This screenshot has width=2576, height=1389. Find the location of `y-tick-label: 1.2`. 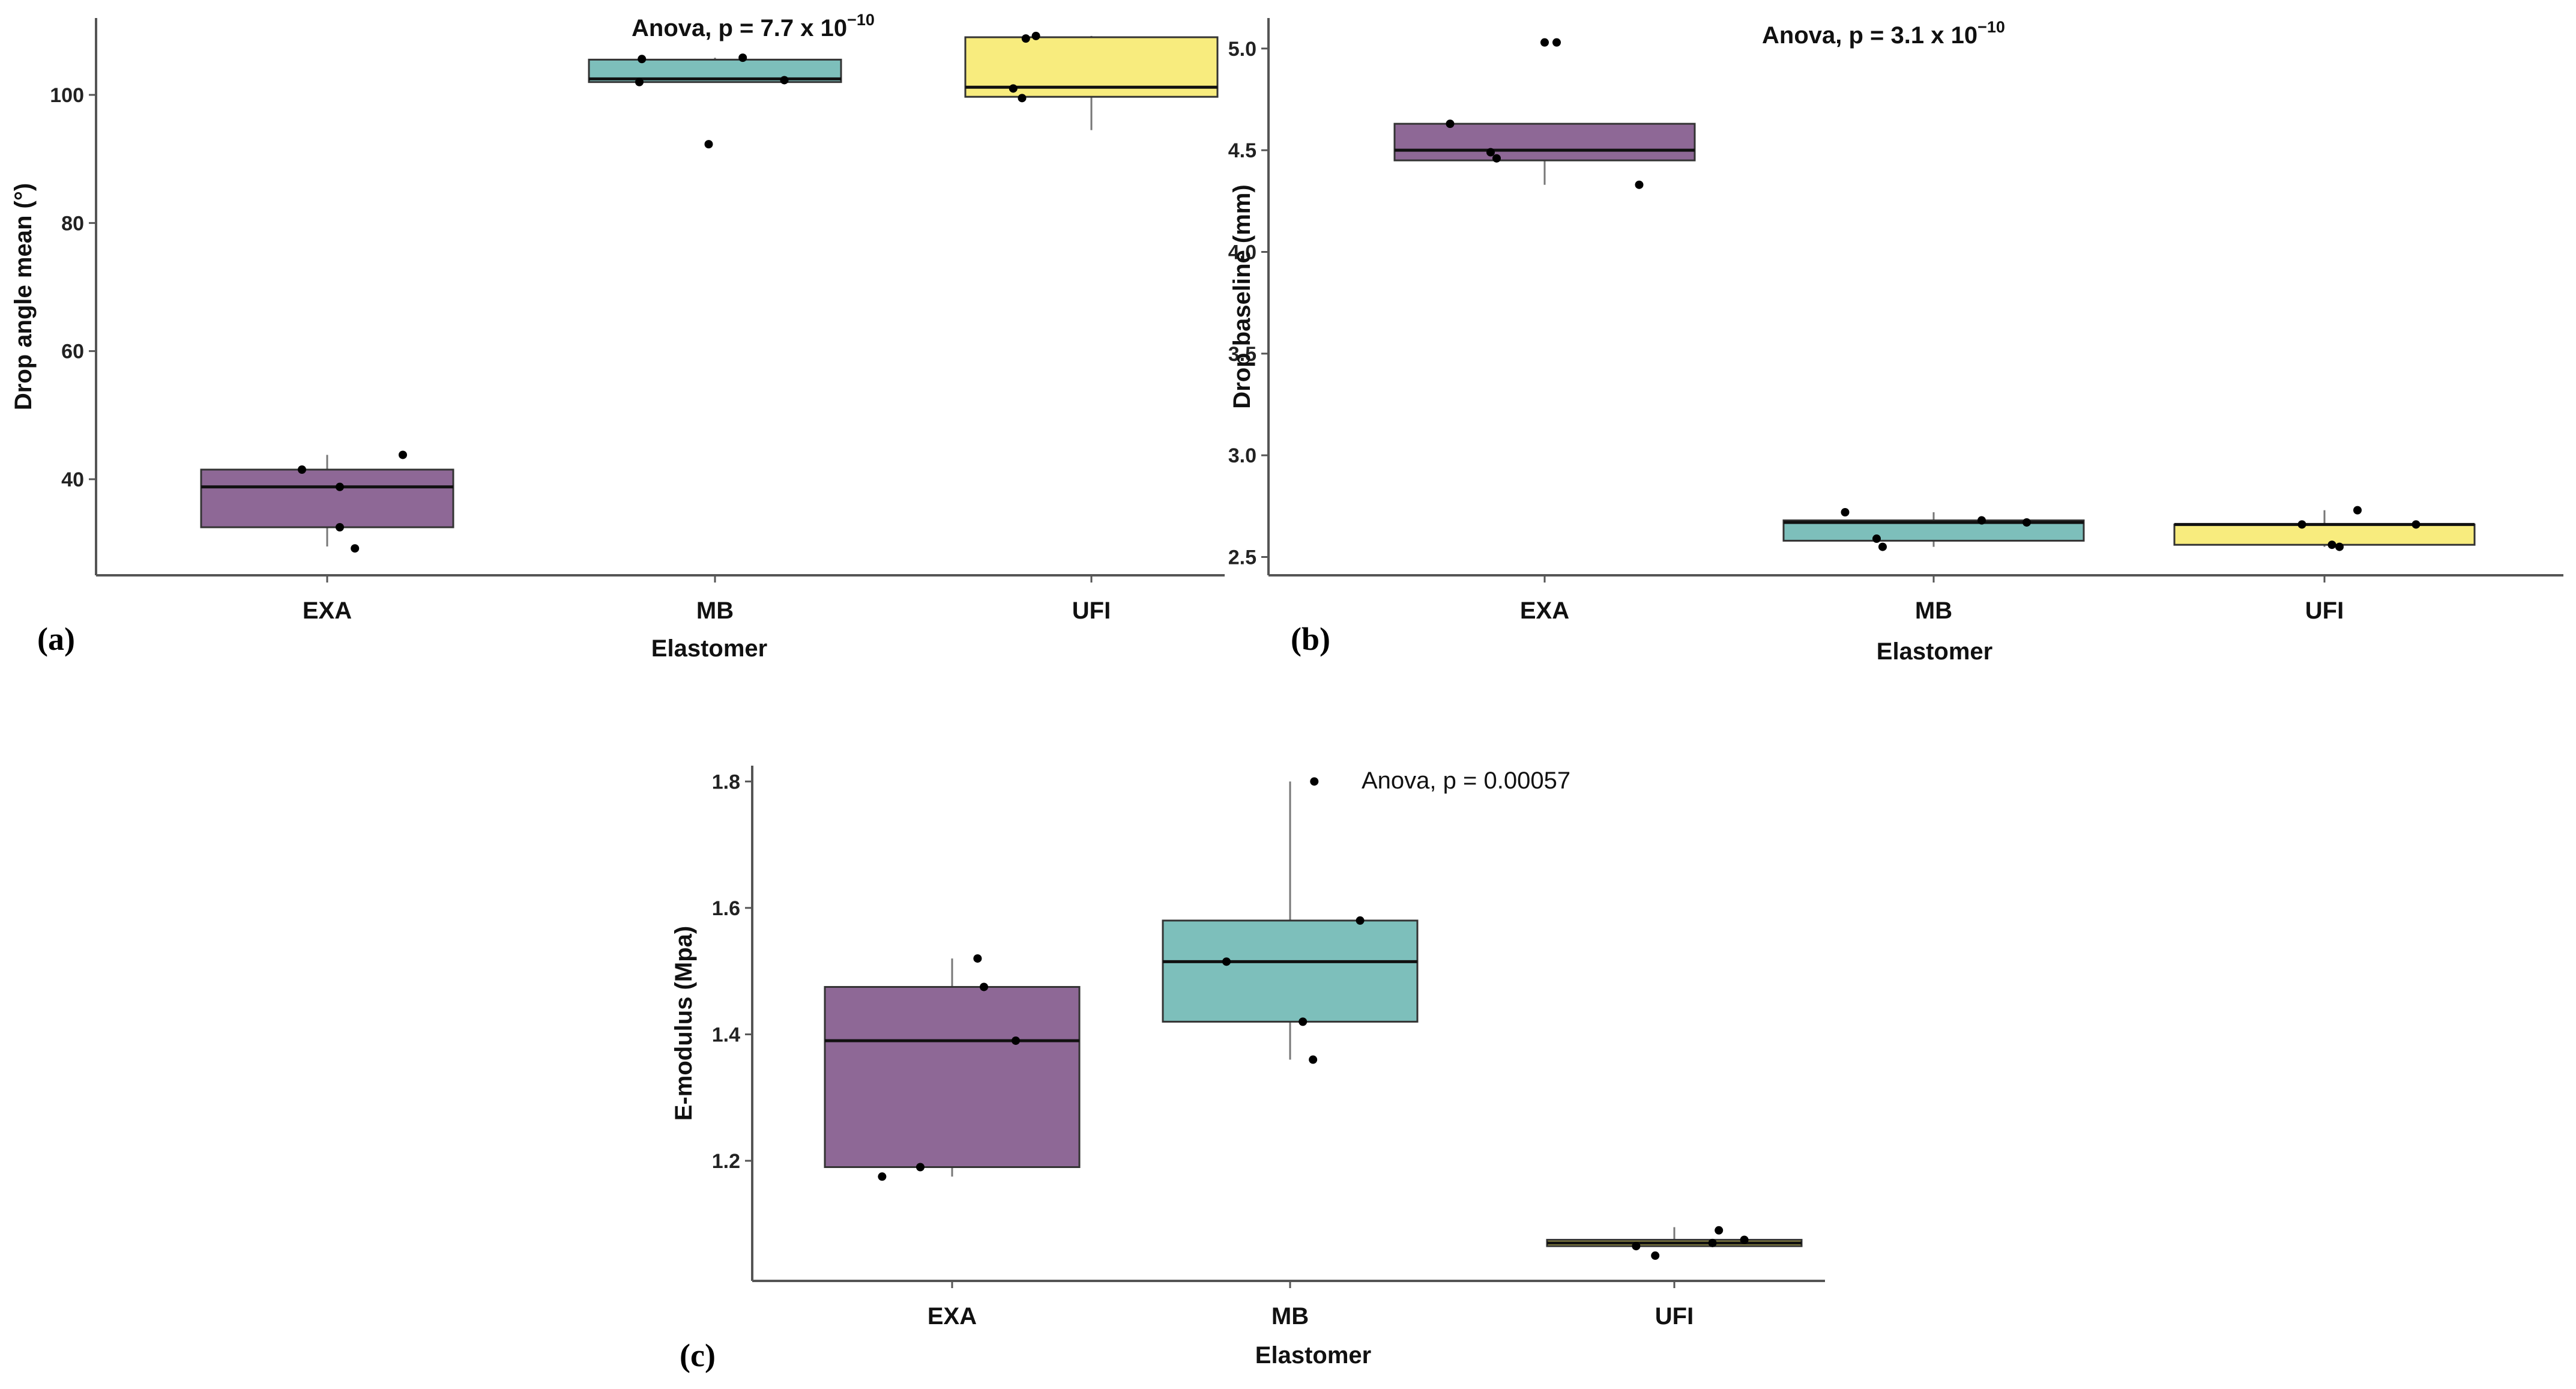

y-tick-label: 1.2 is located at coordinates (726, 1161).